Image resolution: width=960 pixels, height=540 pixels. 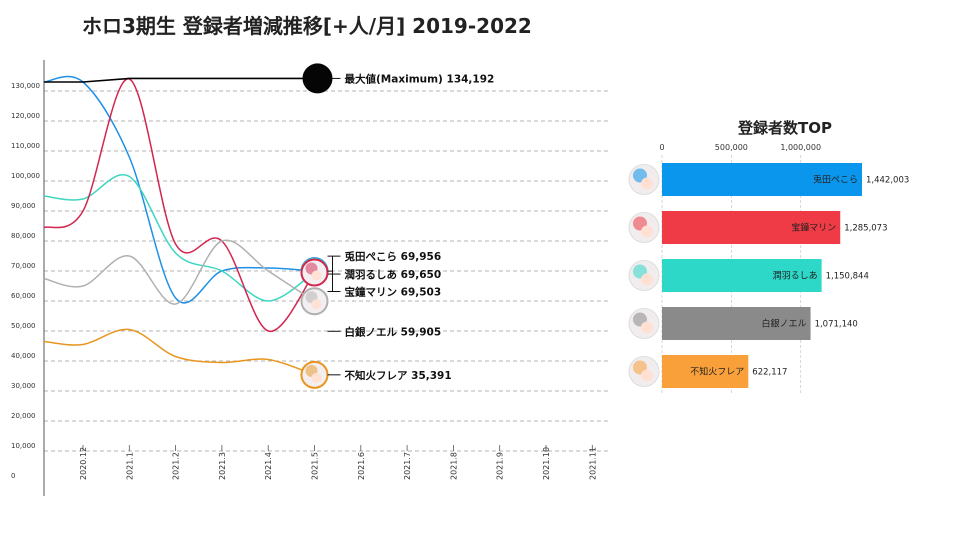 I want to click on series-line-兎田ぺこら, so click(x=179, y=189).